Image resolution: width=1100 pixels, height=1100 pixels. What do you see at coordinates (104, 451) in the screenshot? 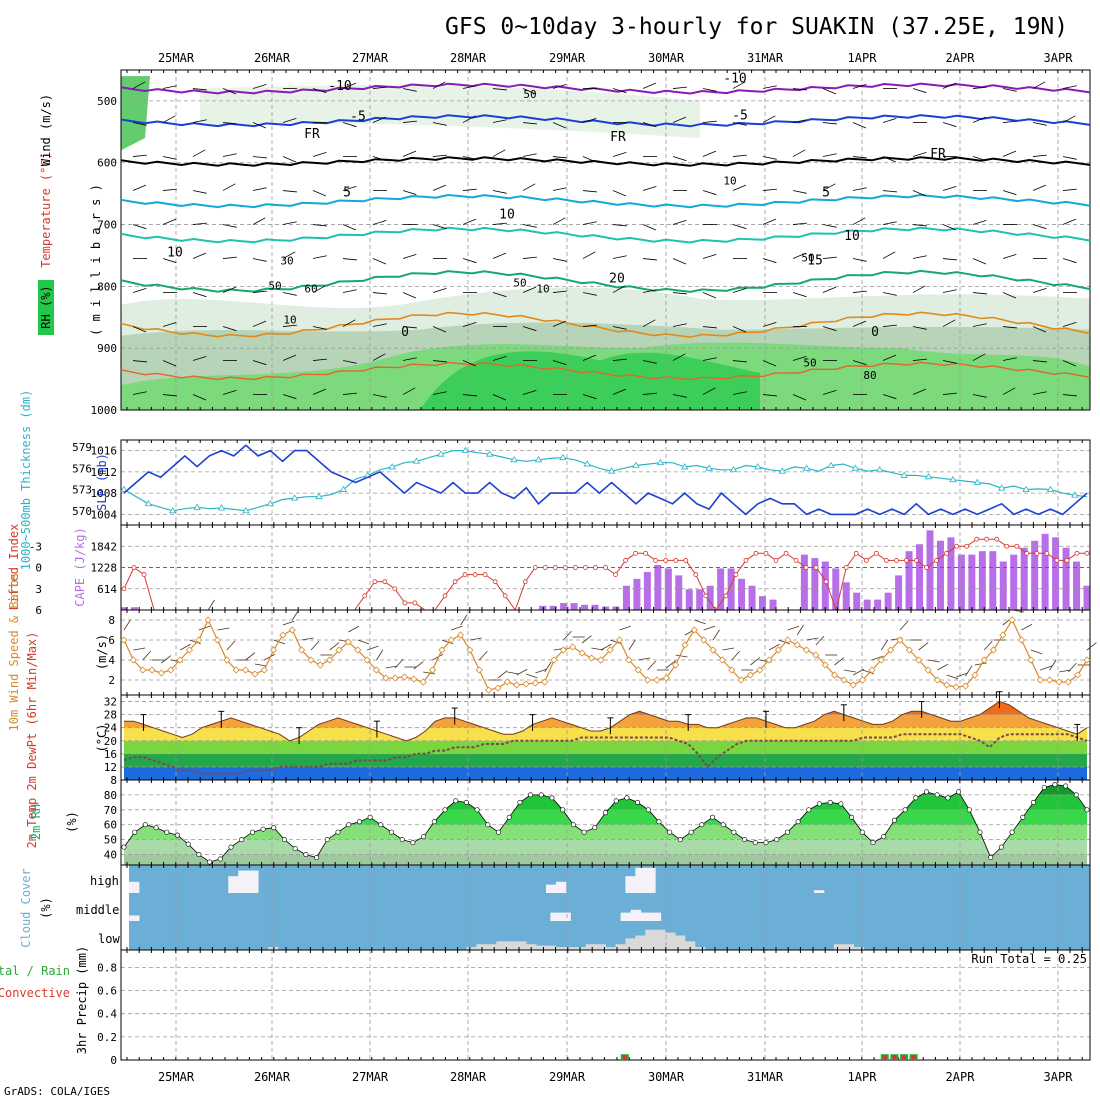
I see `slp-tick: 1016` at bounding box center [104, 451].